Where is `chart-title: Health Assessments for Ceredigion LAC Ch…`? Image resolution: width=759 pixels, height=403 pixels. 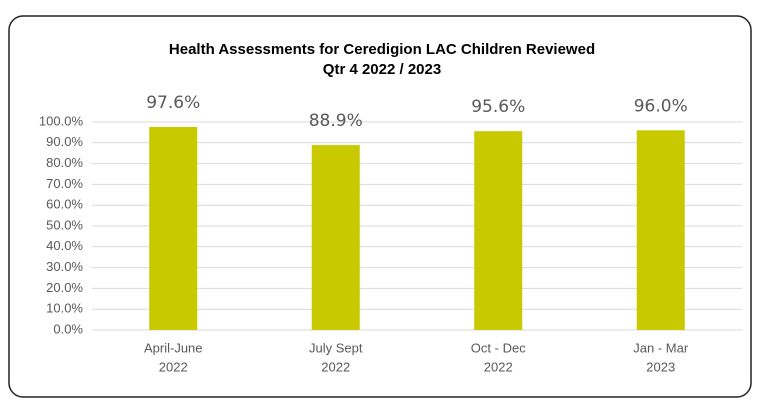 chart-title: Health Assessments for Ceredigion LAC Ch… is located at coordinates (382, 49).